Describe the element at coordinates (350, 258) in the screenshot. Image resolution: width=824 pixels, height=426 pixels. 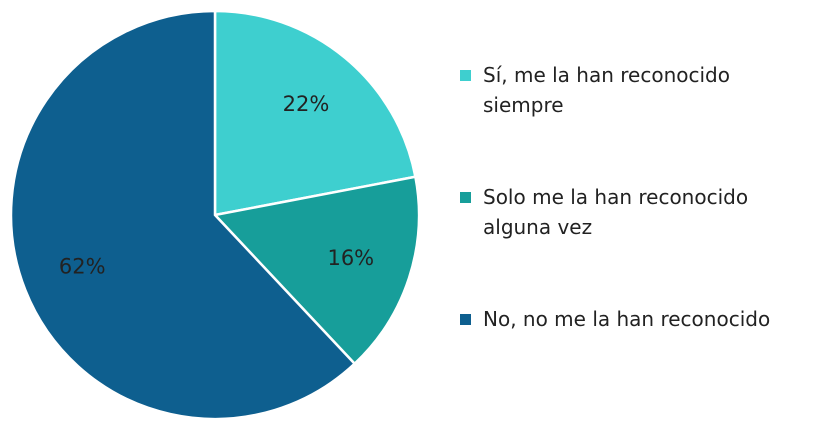
I see `data-label: 16%` at that location.